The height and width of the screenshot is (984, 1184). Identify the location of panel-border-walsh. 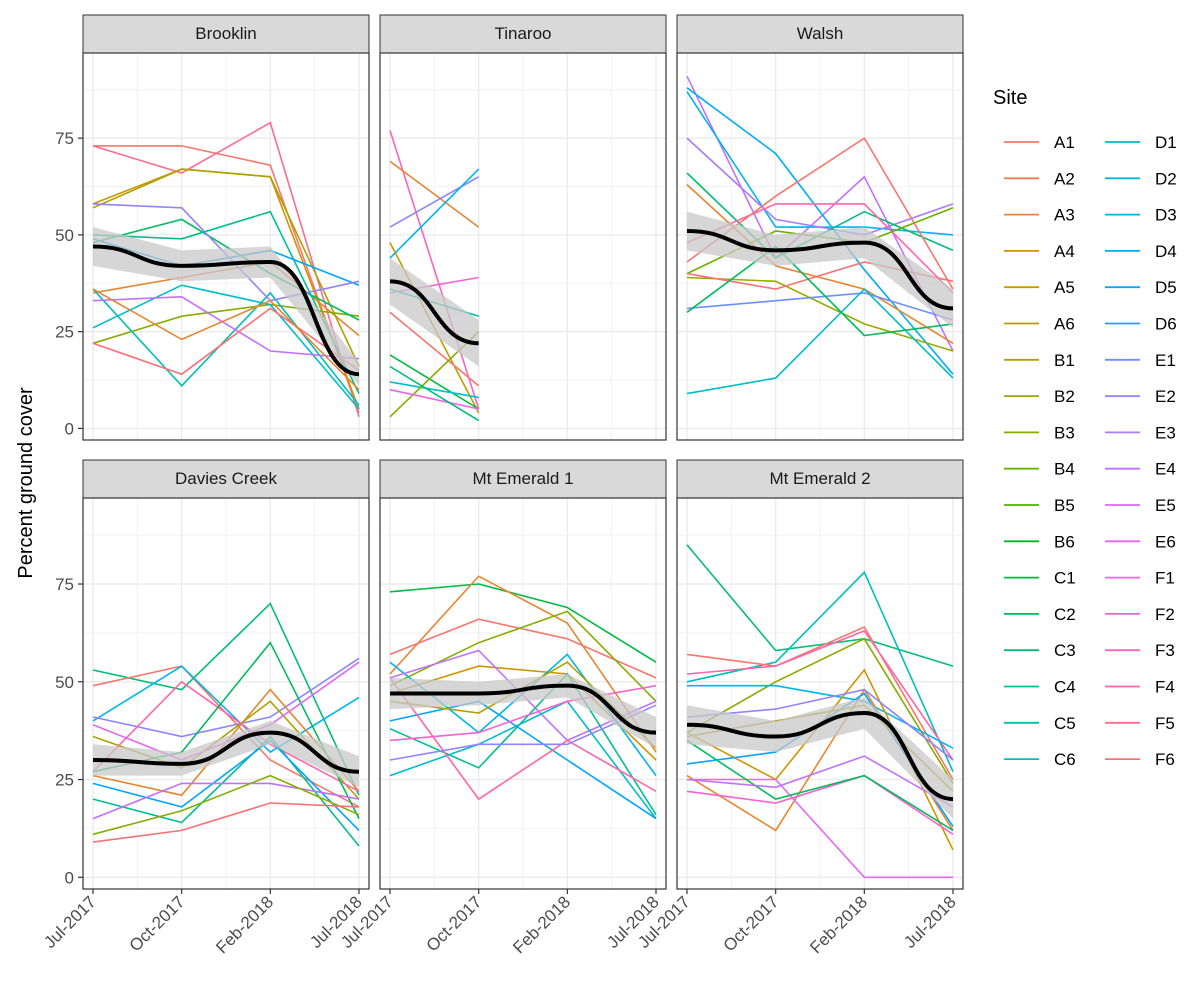
(820, 246).